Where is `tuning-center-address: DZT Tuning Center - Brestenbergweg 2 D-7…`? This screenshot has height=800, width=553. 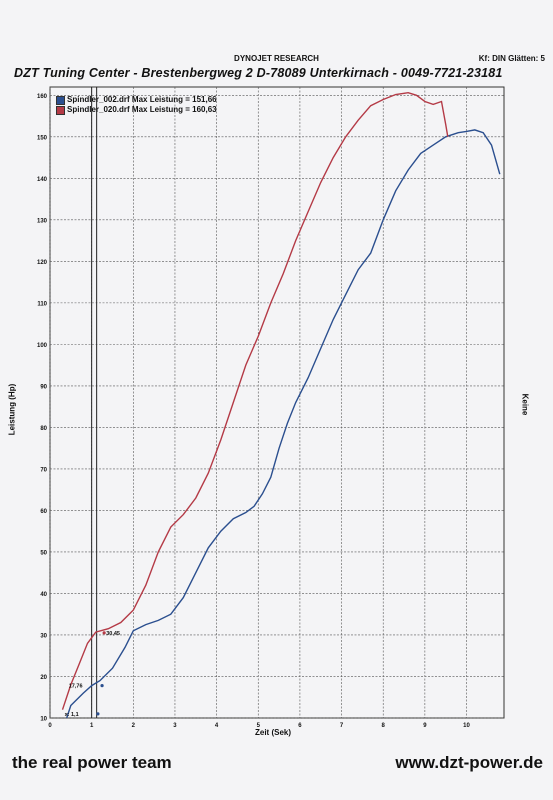
tuning-center-address: DZT Tuning Center - Brestenbergweg 2 D-7… is located at coordinates (258, 73).